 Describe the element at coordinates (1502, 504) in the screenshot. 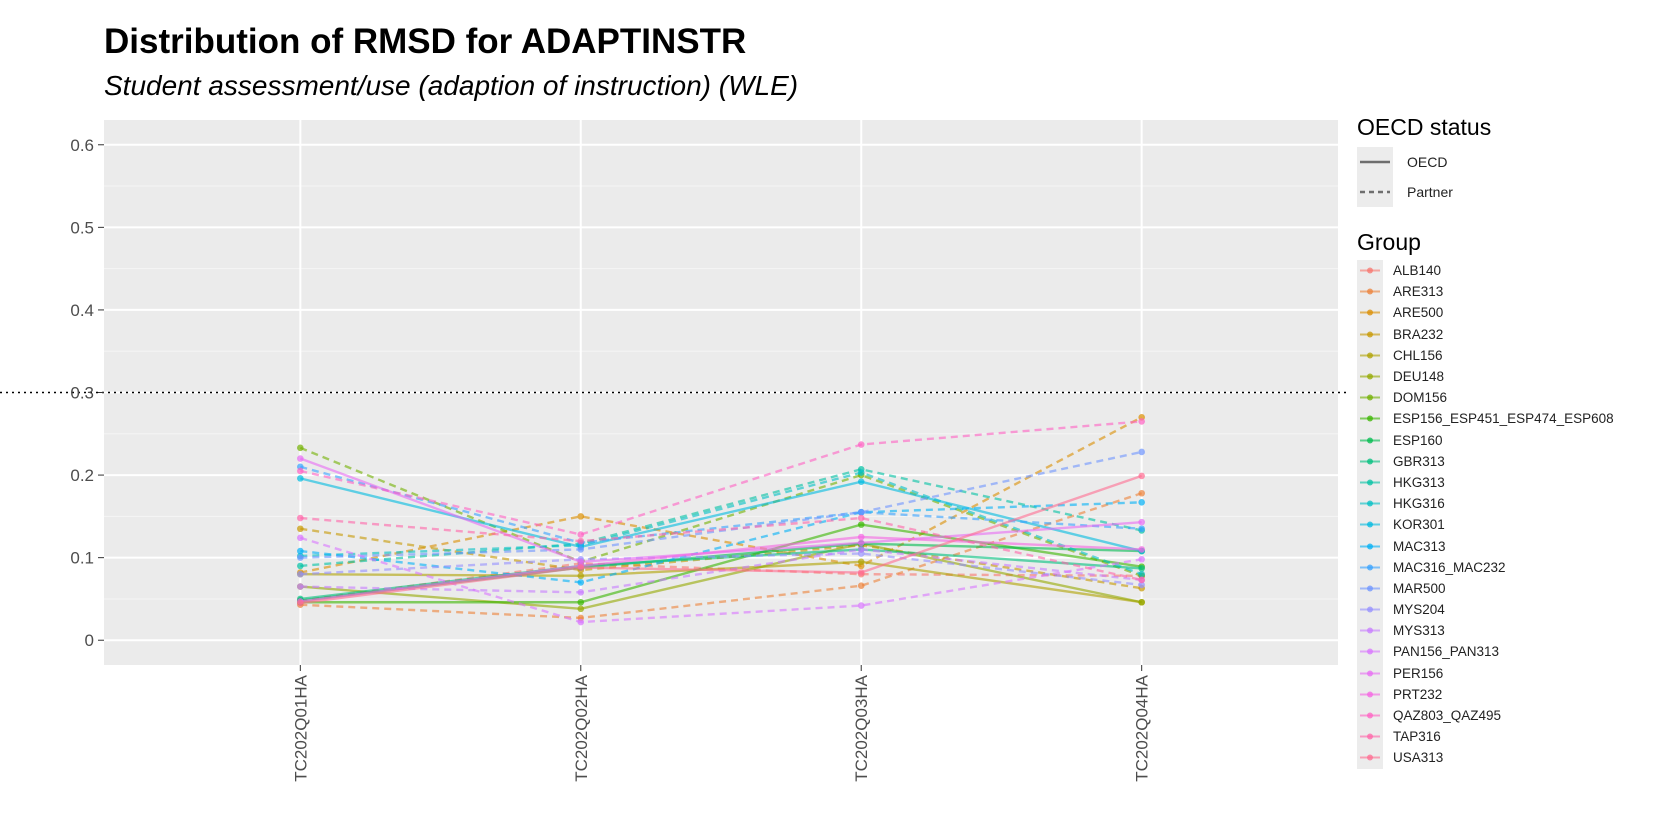

I see `legend-entry-hkg316: HKG316` at that location.